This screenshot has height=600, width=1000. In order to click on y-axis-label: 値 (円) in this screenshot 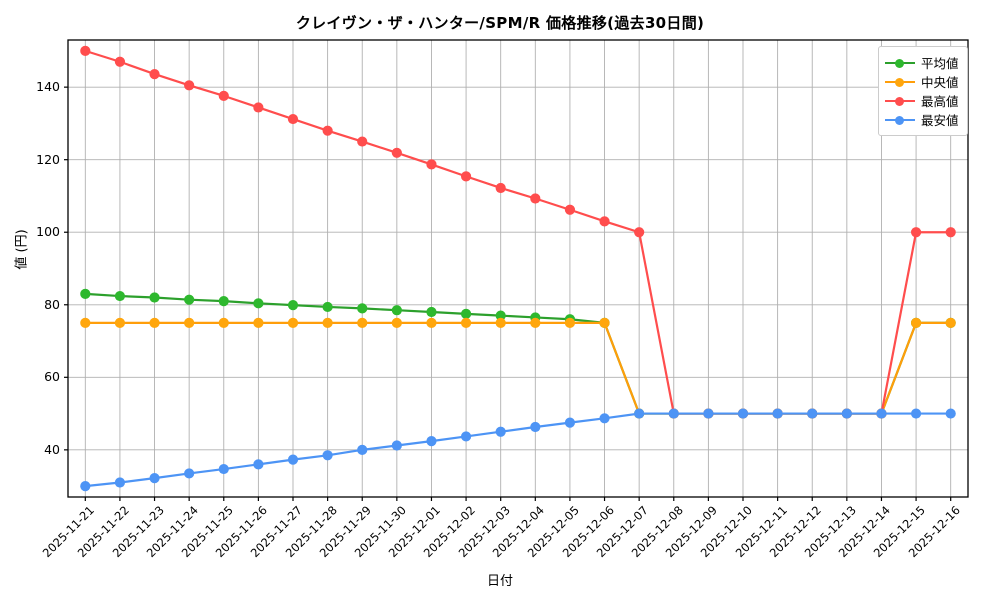, I will do `click(22, 249)`.